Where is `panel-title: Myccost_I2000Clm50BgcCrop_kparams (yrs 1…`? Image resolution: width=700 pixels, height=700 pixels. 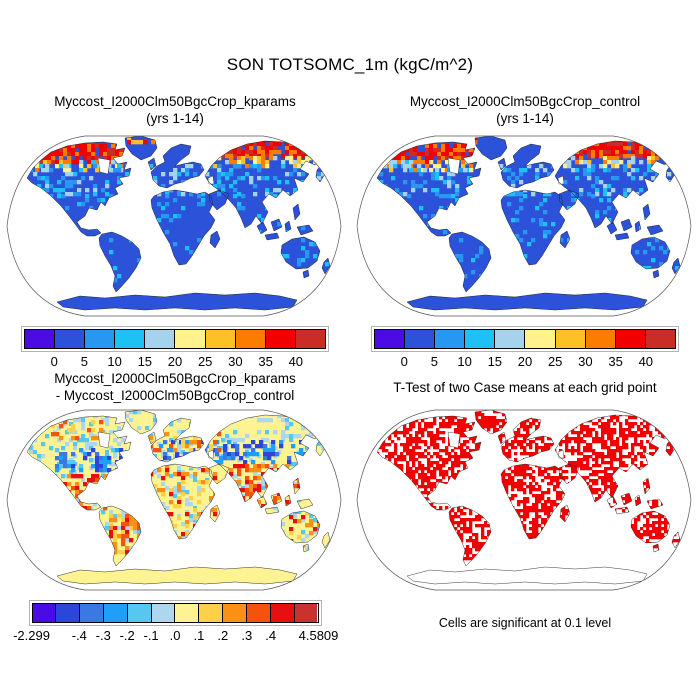 panel-title: Myccost_I2000Clm50BgcCrop_kparams (yrs 1… is located at coordinates (175, 110).